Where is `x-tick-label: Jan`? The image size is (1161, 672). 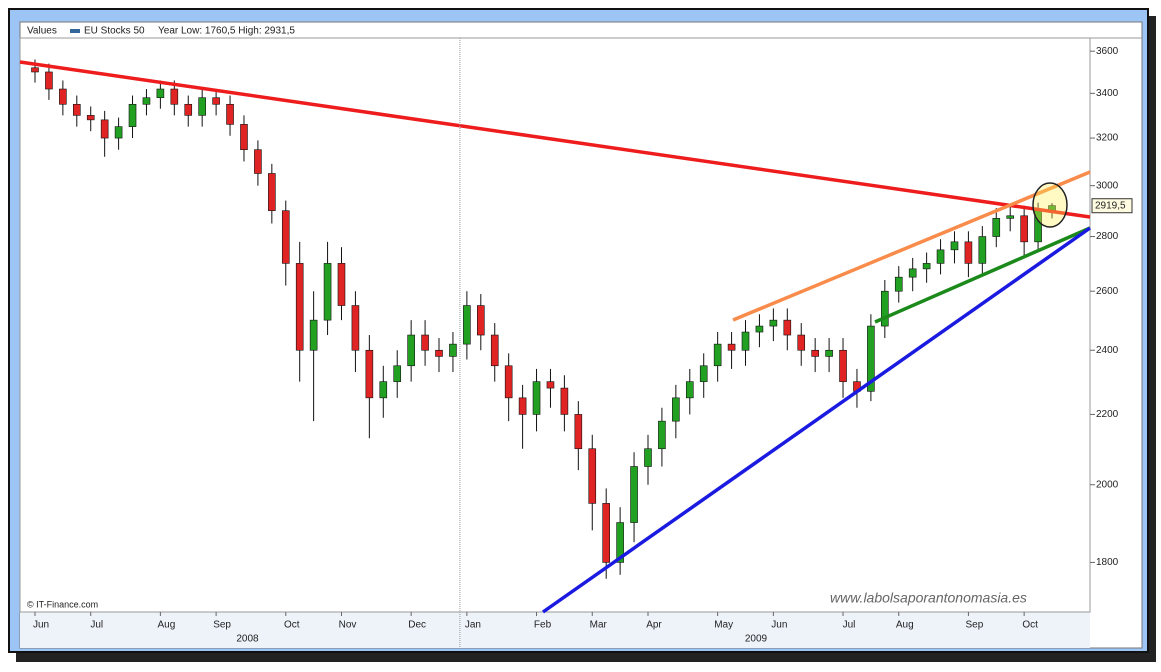
x-tick-label: Jan is located at coordinates (473, 625).